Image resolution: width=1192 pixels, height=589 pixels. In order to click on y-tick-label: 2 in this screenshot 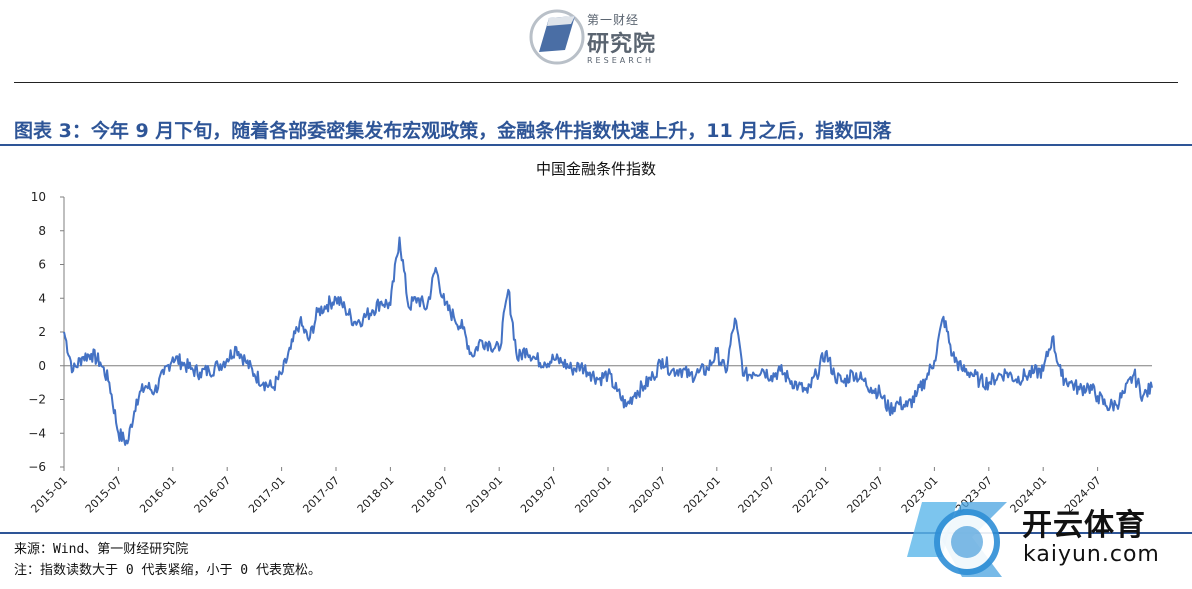, I will do `click(42, 332)`.